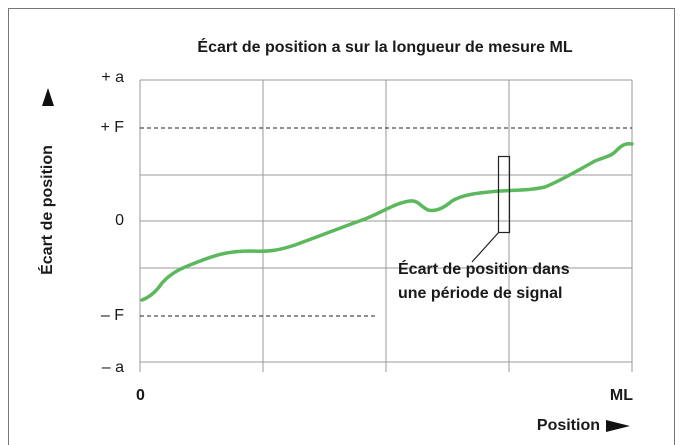 This screenshot has height=445, width=683. Describe the element at coordinates (621, 395) in the screenshot. I see `x-end-label: ML` at that location.